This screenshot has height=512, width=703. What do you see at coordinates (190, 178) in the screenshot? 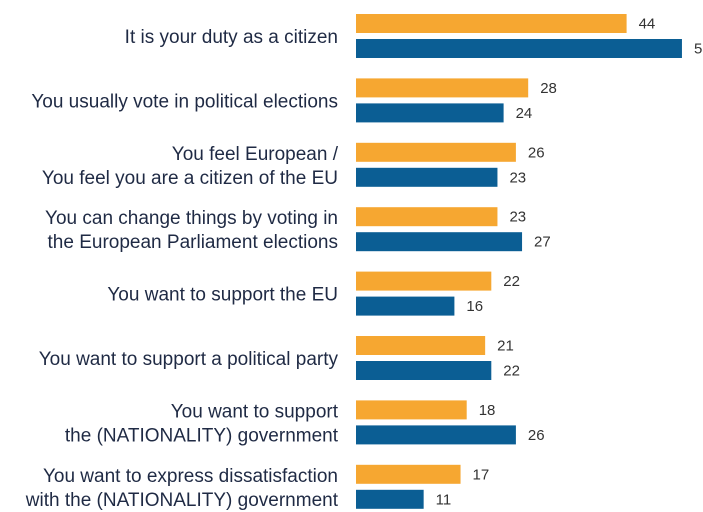
I see `category-label-line: You feel you are a citizen of the EU` at bounding box center [190, 178].